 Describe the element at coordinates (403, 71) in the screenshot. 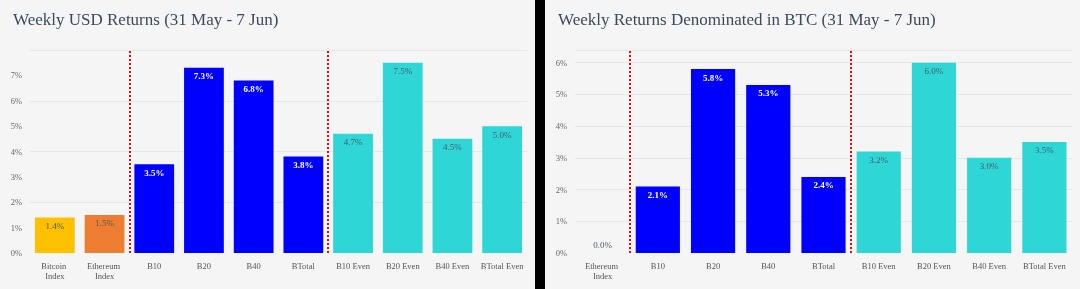

I see `data-label: 7.5%` at that location.